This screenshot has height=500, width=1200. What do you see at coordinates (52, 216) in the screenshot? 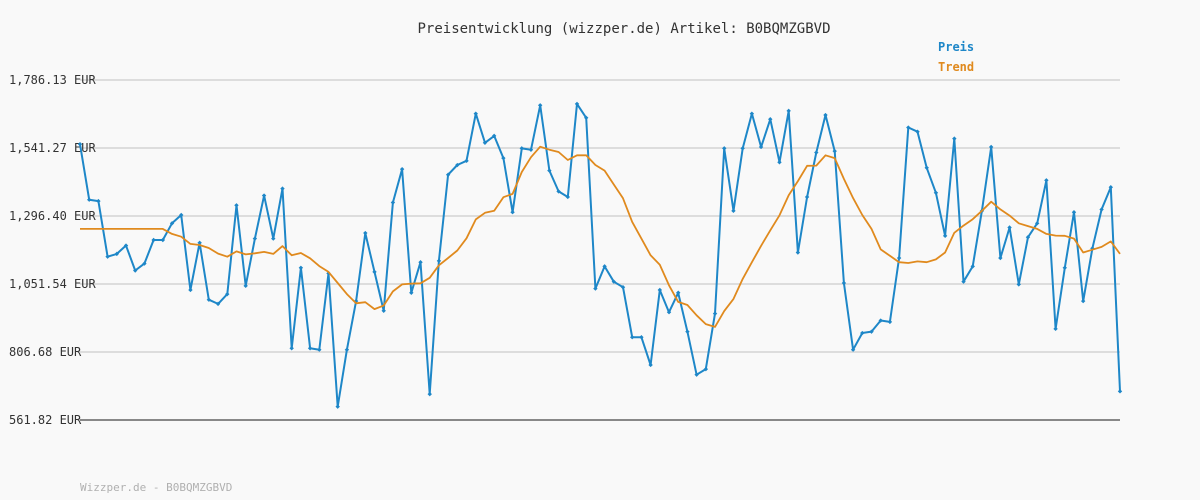
I see `y-tick-label: 1,296.40 EUR` at bounding box center [52, 216].